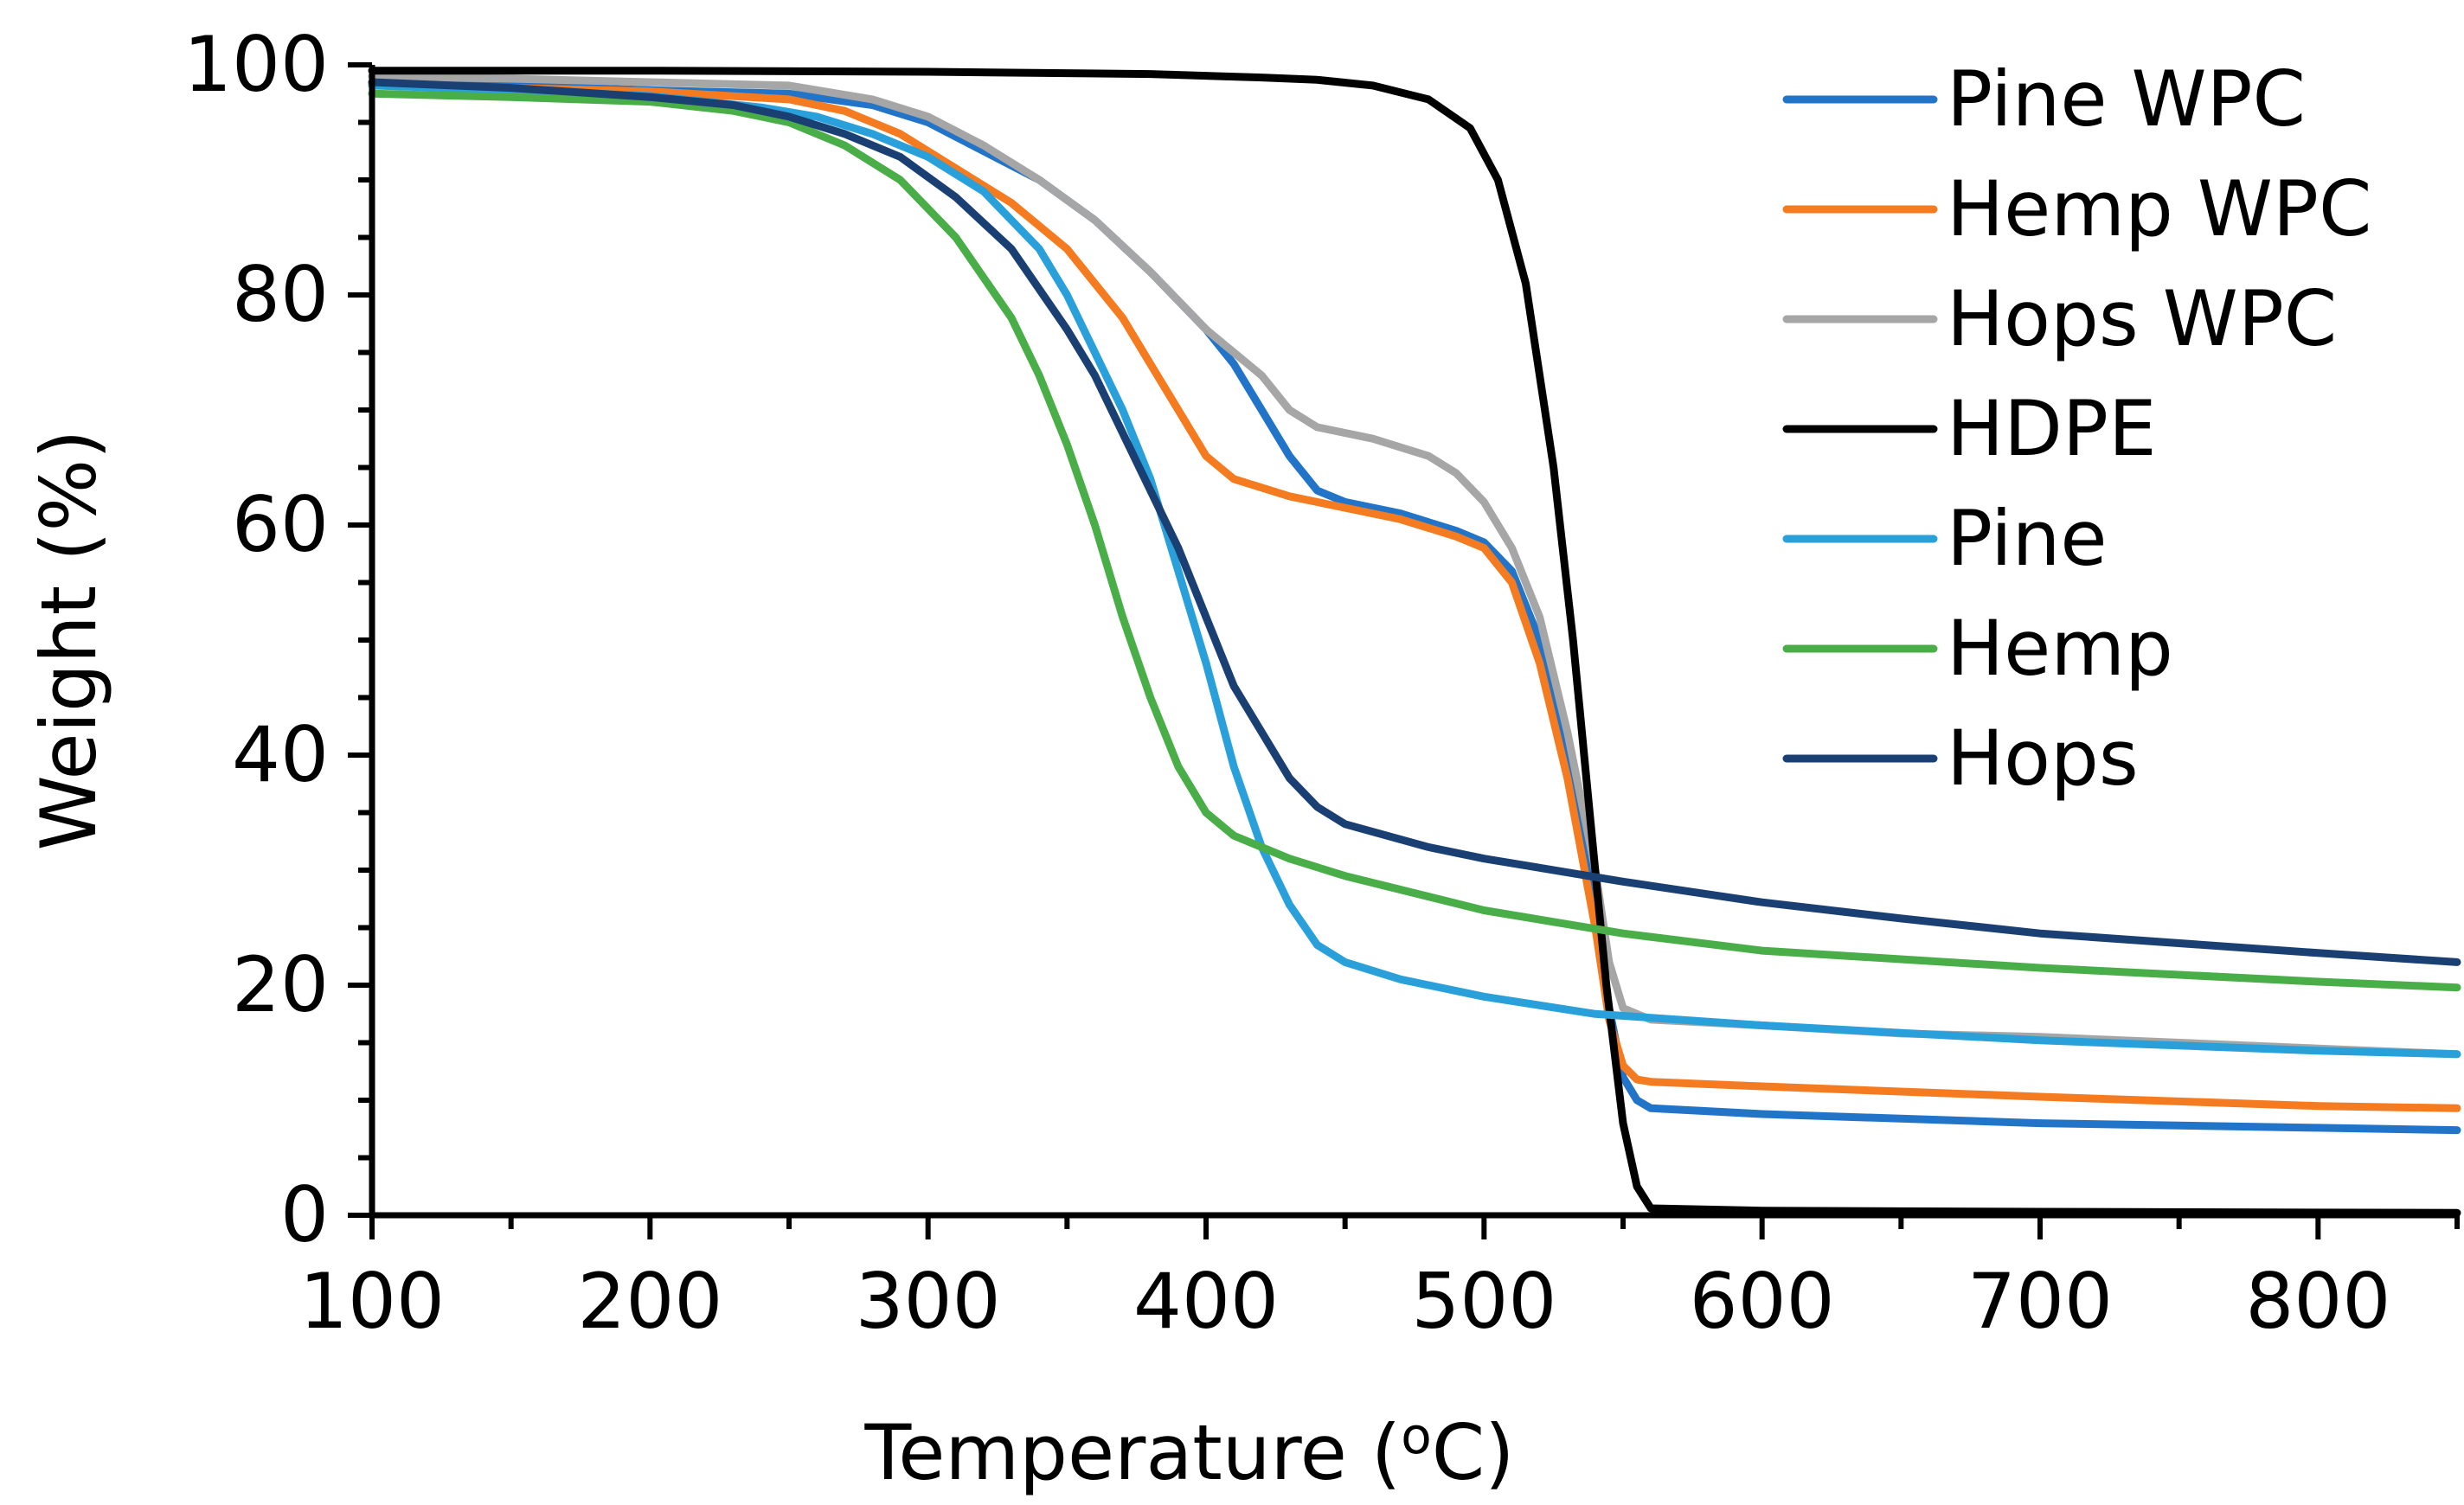  I want to click on x-axis-title: Temperature (oC), so click(1189, 1451).